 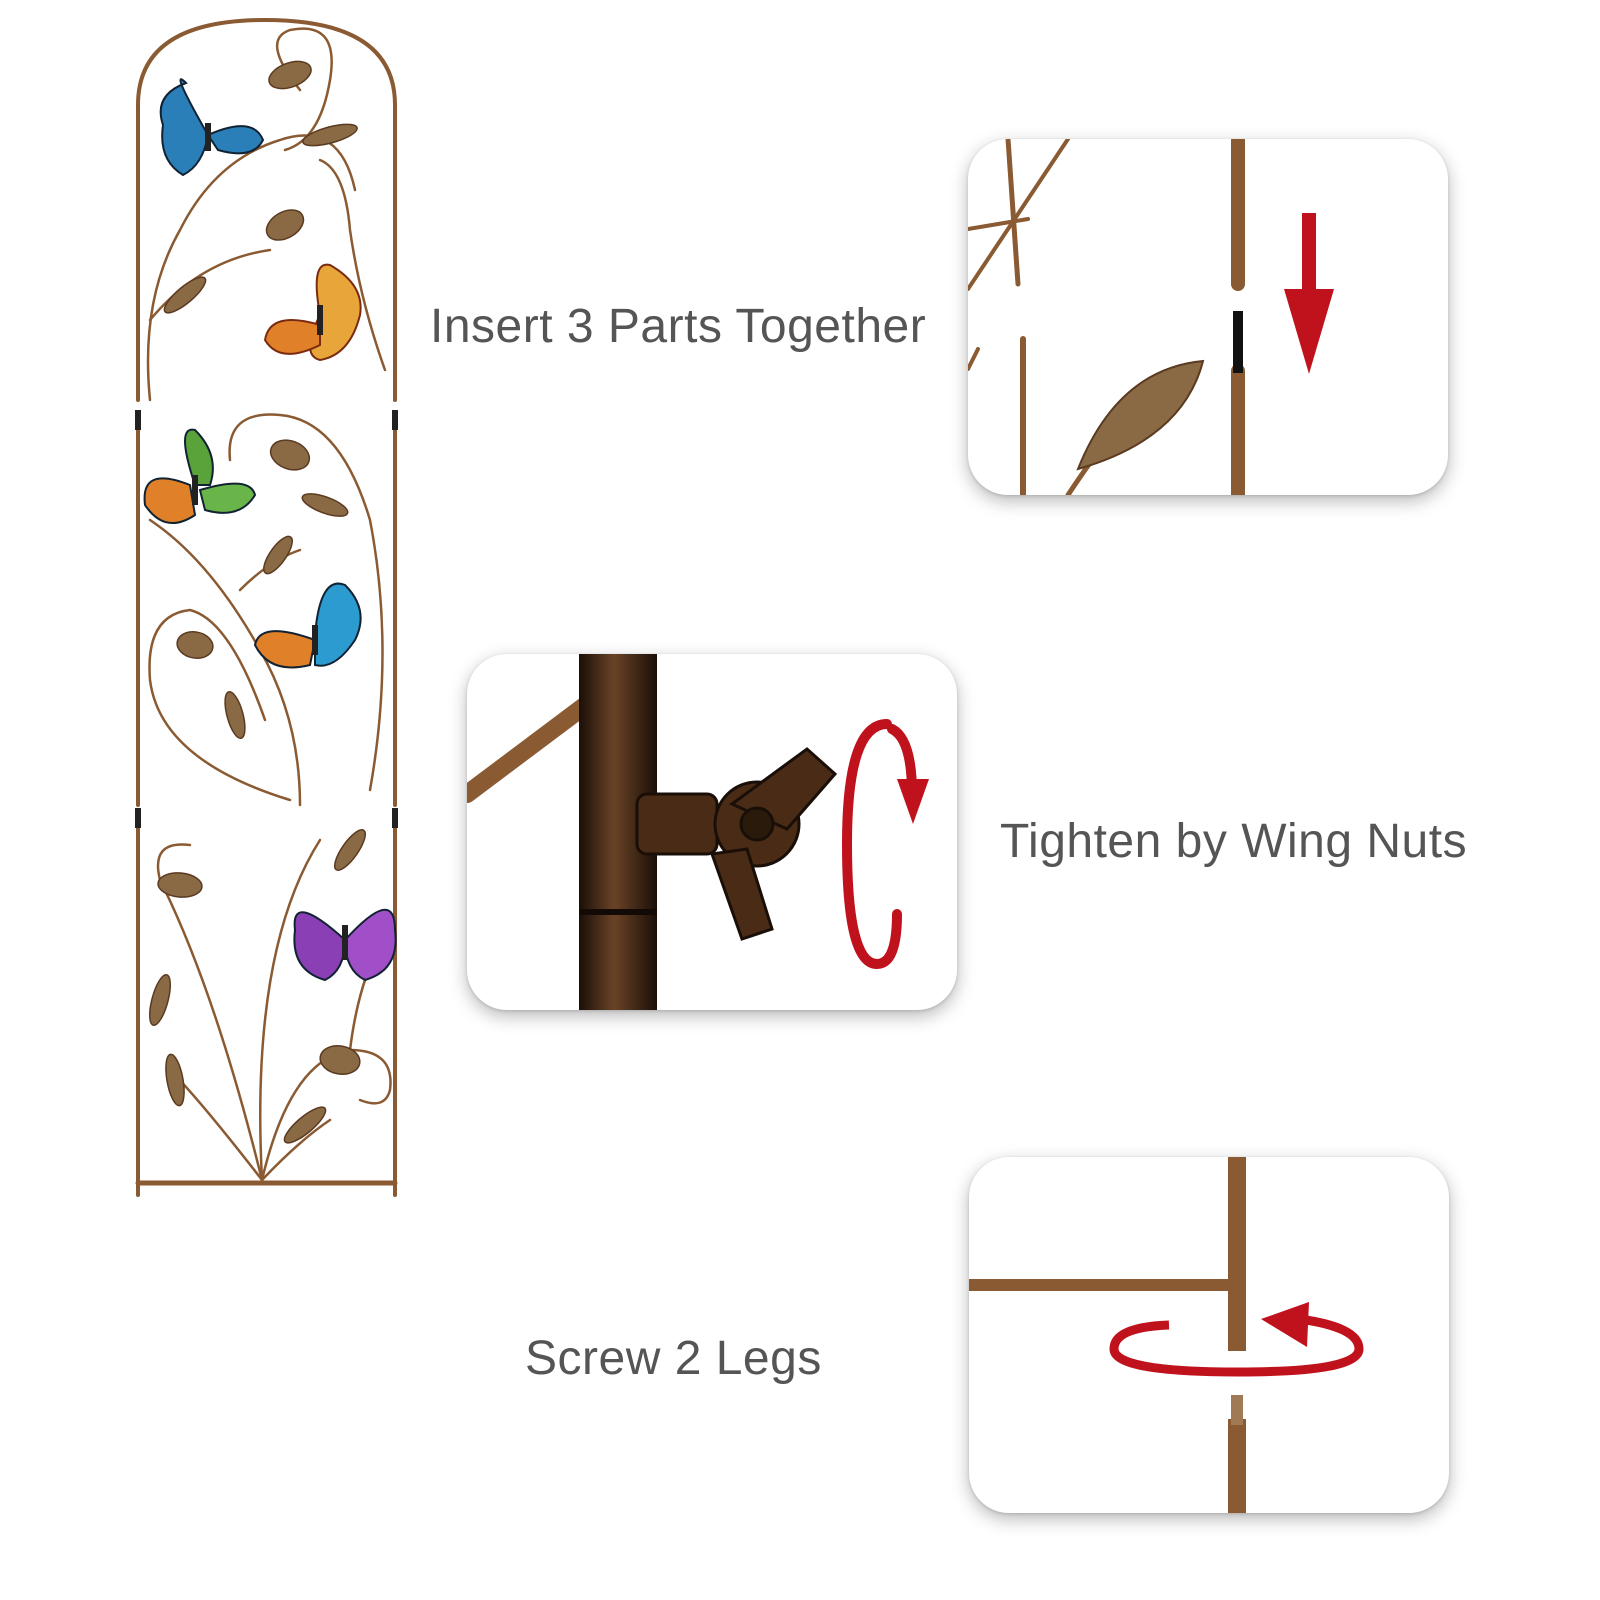 I want to click on trellis-bottom-section, so click(x=266, y=1007).